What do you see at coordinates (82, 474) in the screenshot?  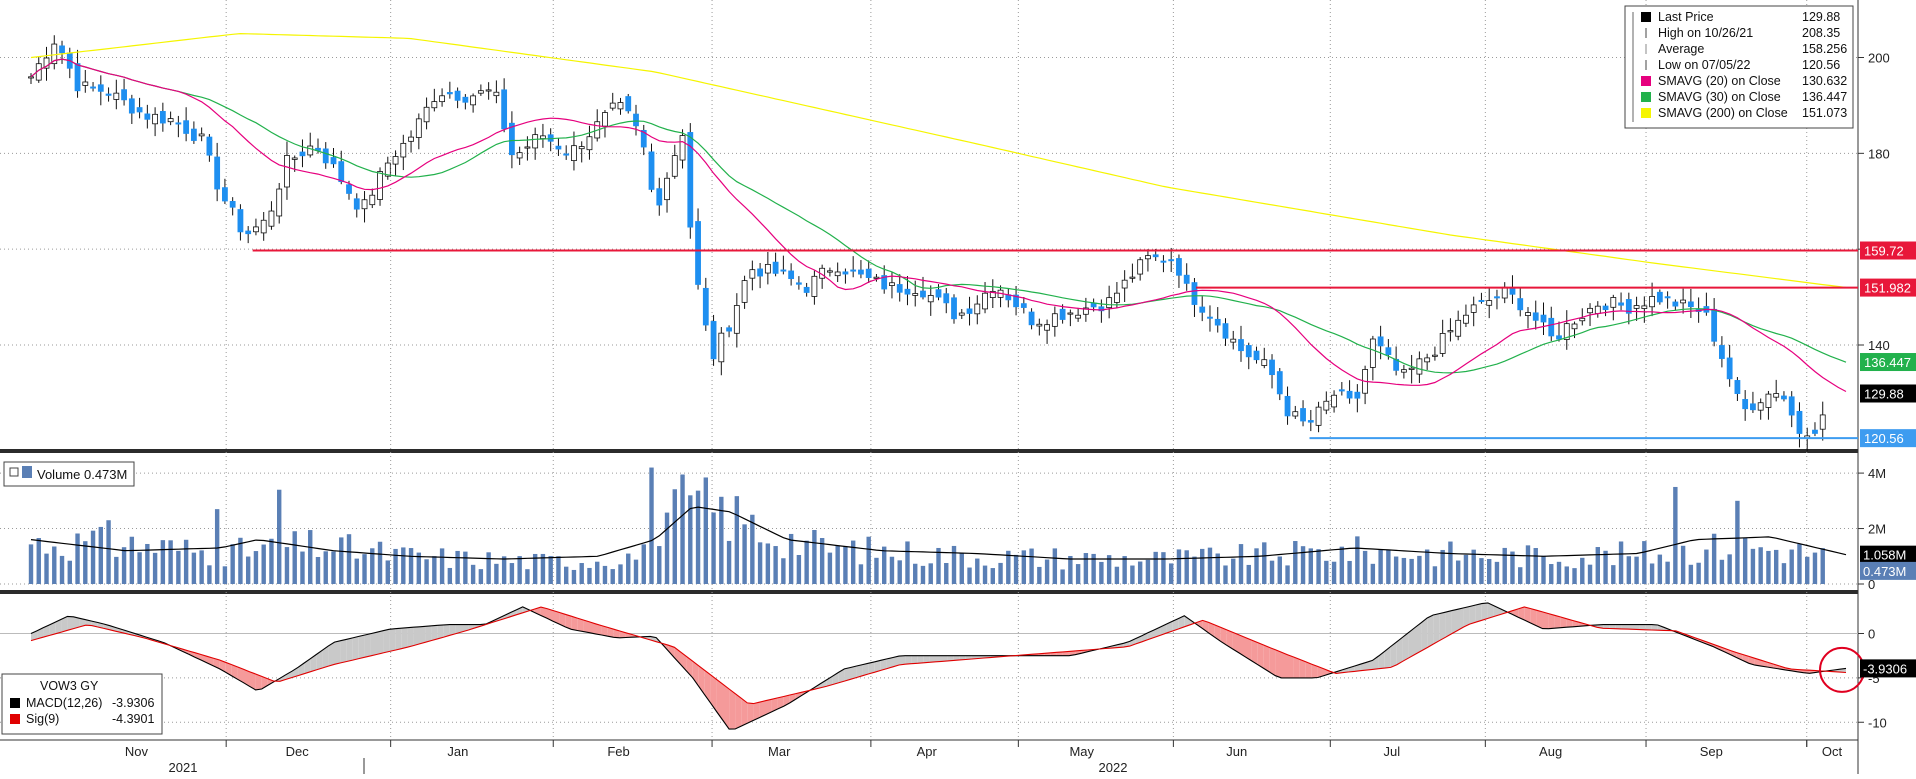 I see `volume-title: Volume 0.473M` at bounding box center [82, 474].